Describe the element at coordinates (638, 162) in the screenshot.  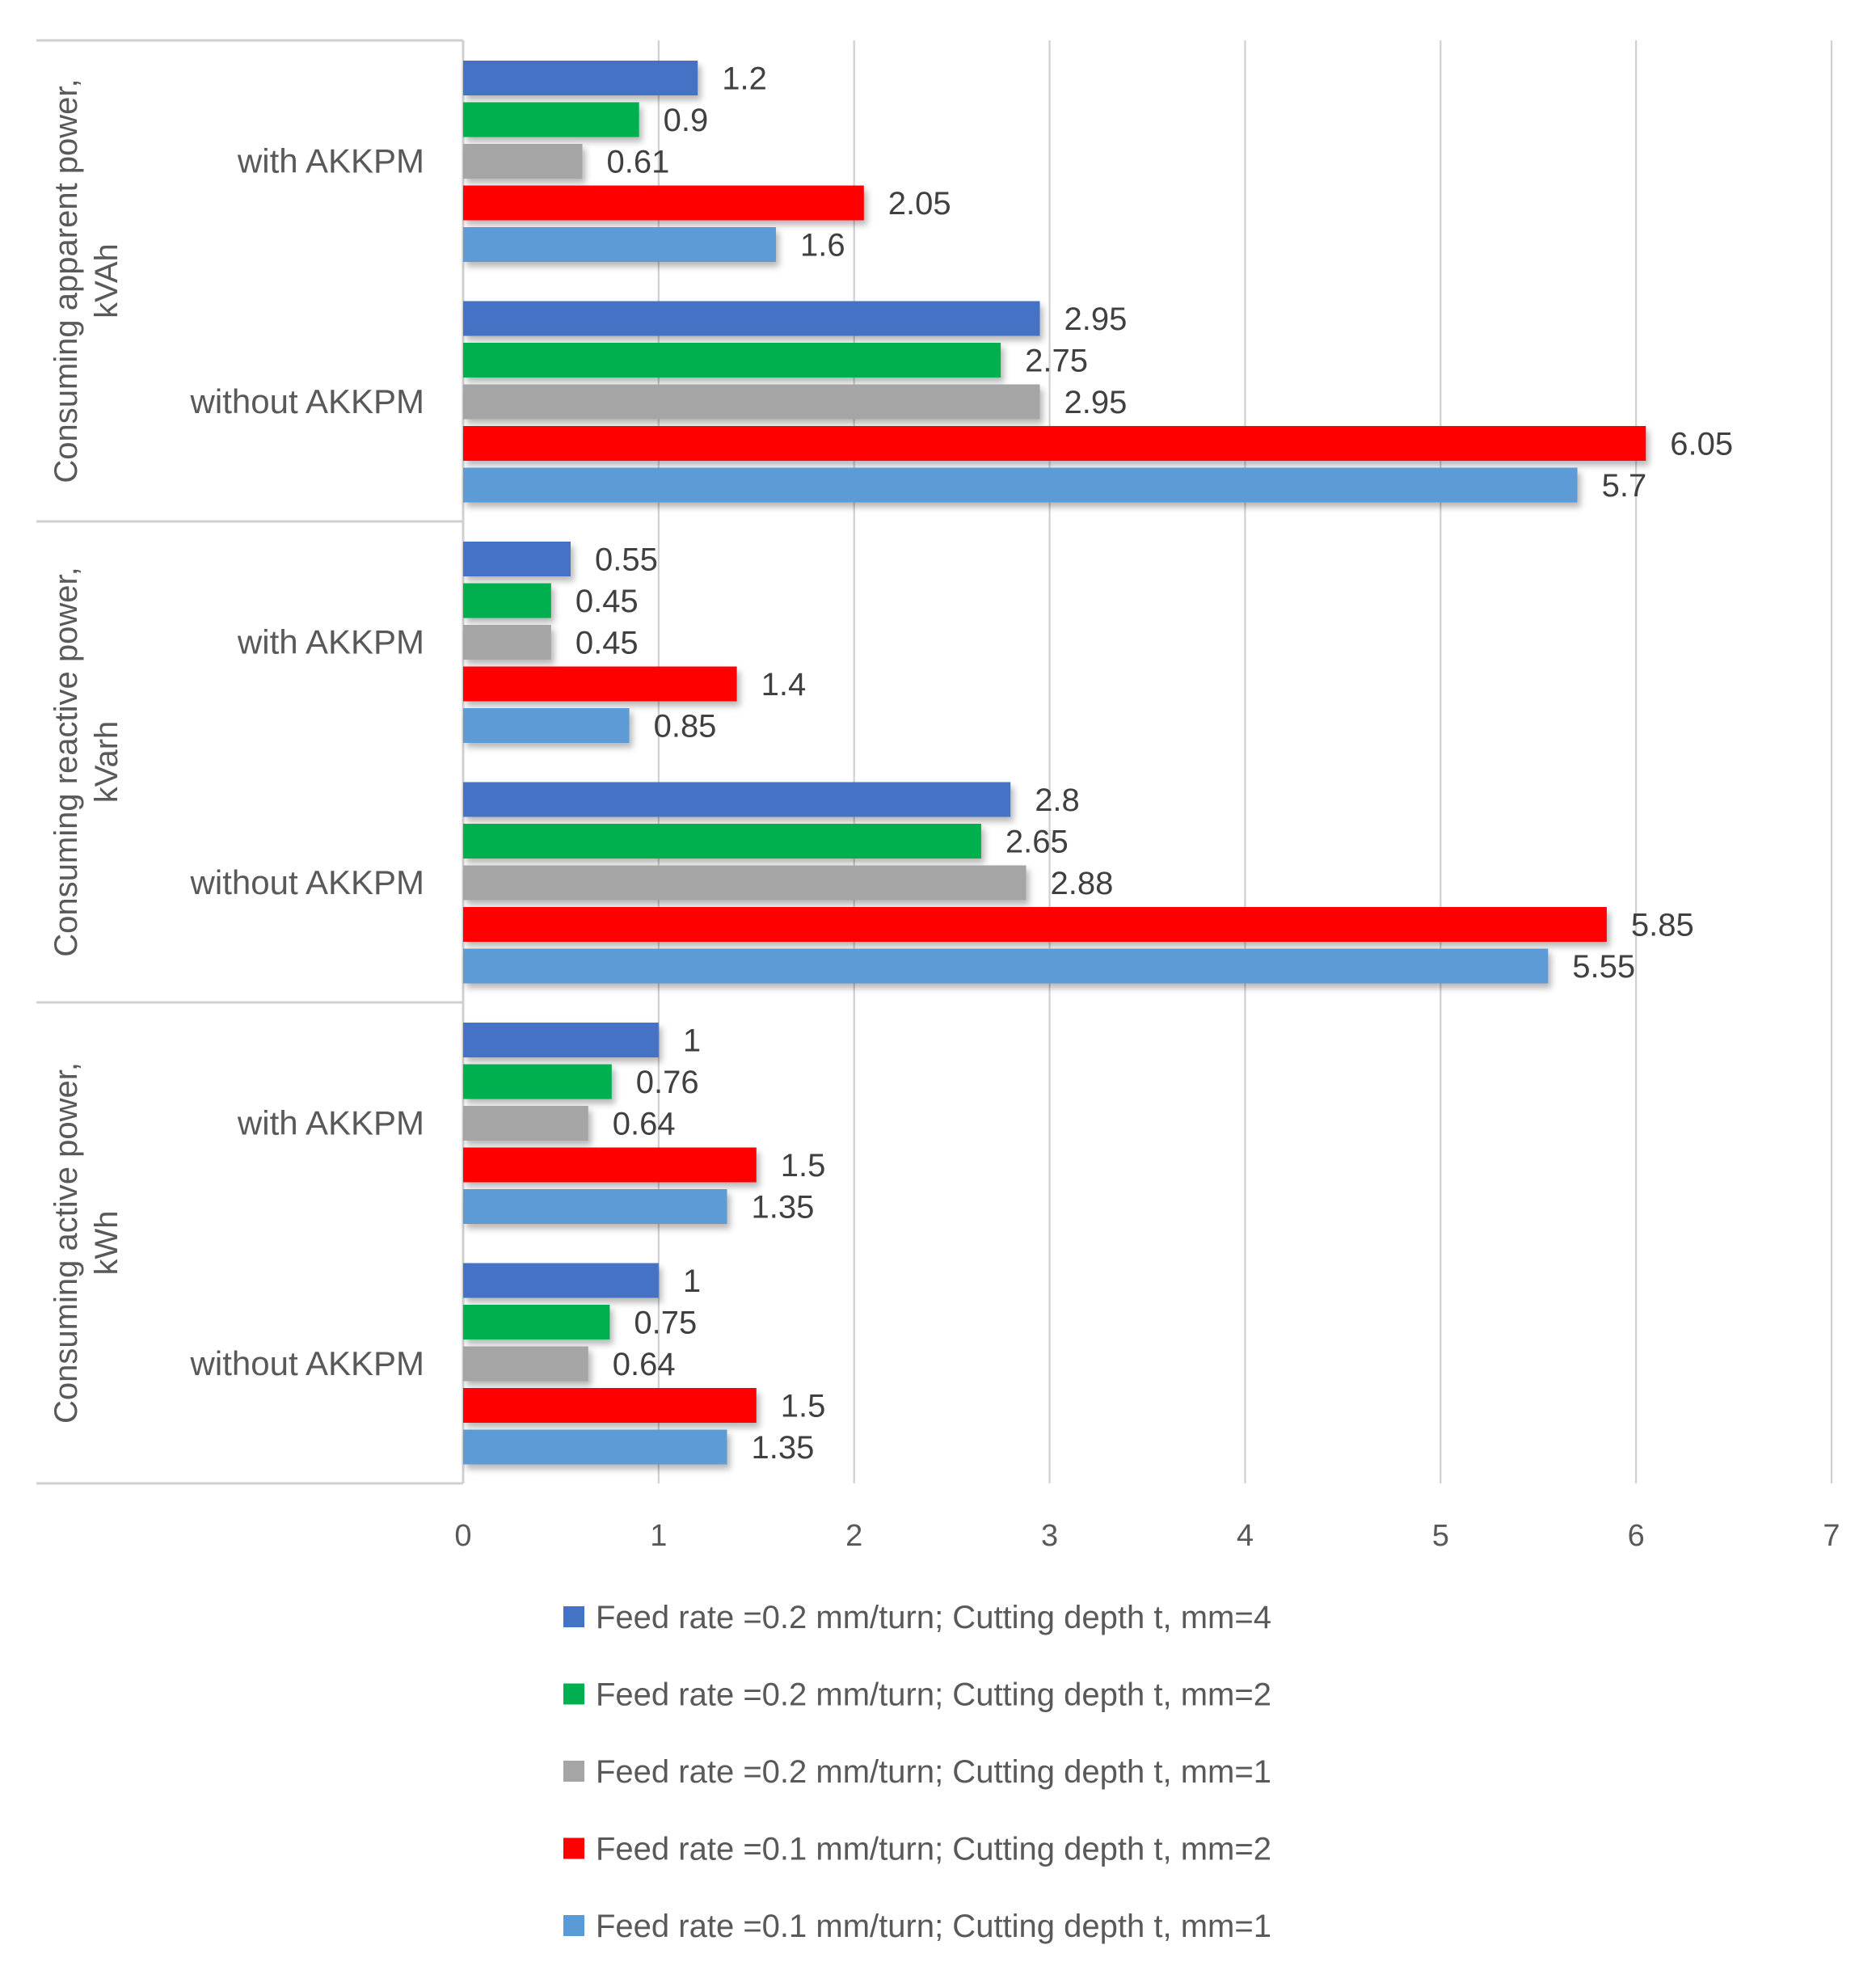
I see `data-label: 0.61` at that location.